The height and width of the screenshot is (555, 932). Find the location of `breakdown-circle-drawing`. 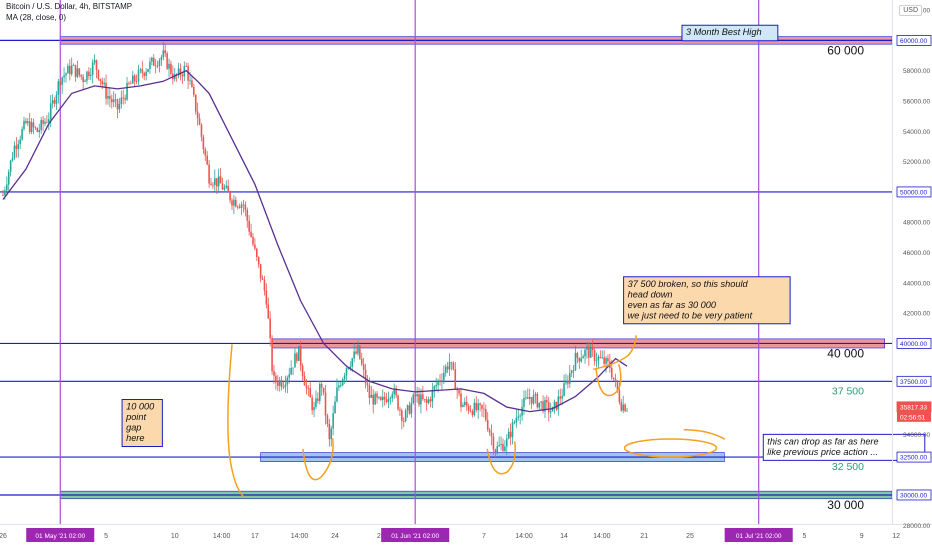

breakdown-circle-drawing is located at coordinates (615, 352).